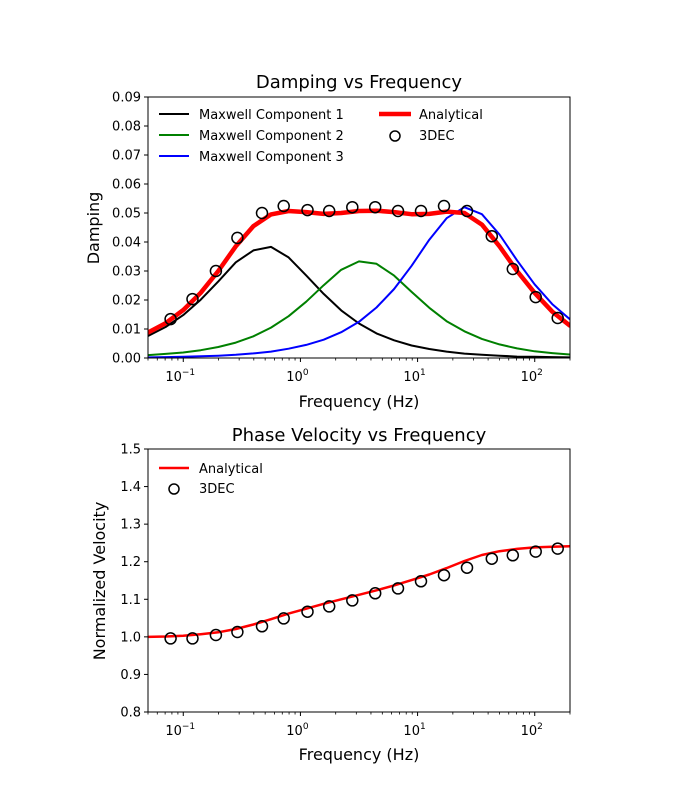 The height and width of the screenshot is (800, 700). What do you see at coordinates (126, 301) in the screenshot?
I see `y-tick-label: 0.02` at bounding box center [126, 301].